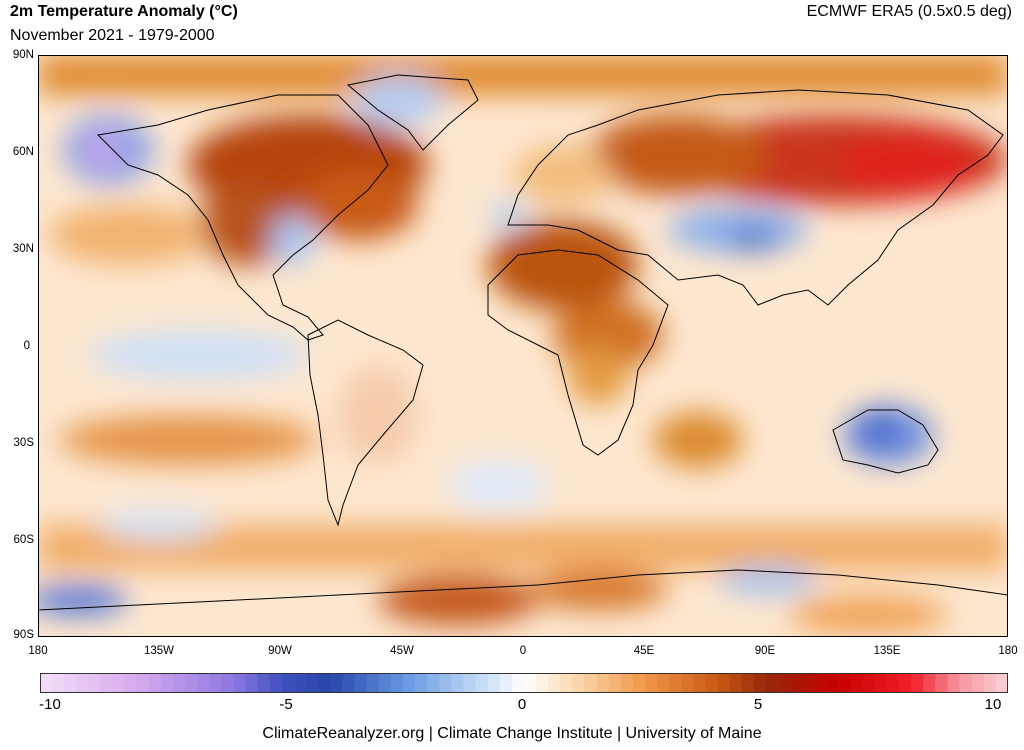 This screenshot has width=1024, height=750. I want to click on colorbar, so click(524, 683).